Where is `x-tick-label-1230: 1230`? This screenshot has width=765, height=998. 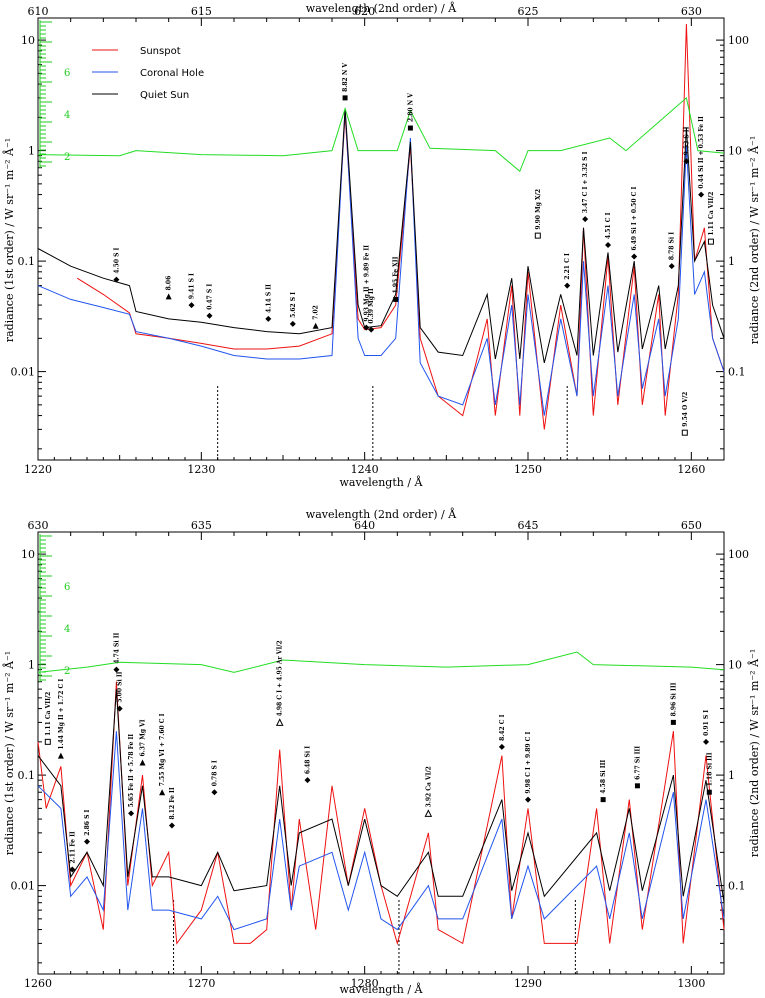
x-tick-label-1230: 1230 is located at coordinates (201, 469).